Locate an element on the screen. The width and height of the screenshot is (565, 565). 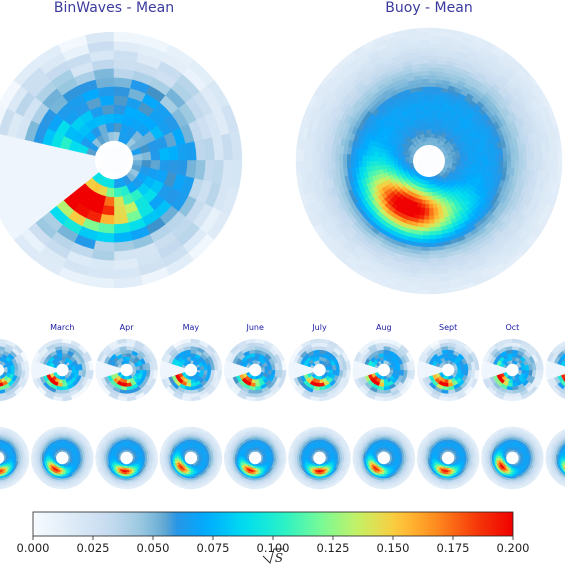
polar-center-core is located at coordinates (62, 370).